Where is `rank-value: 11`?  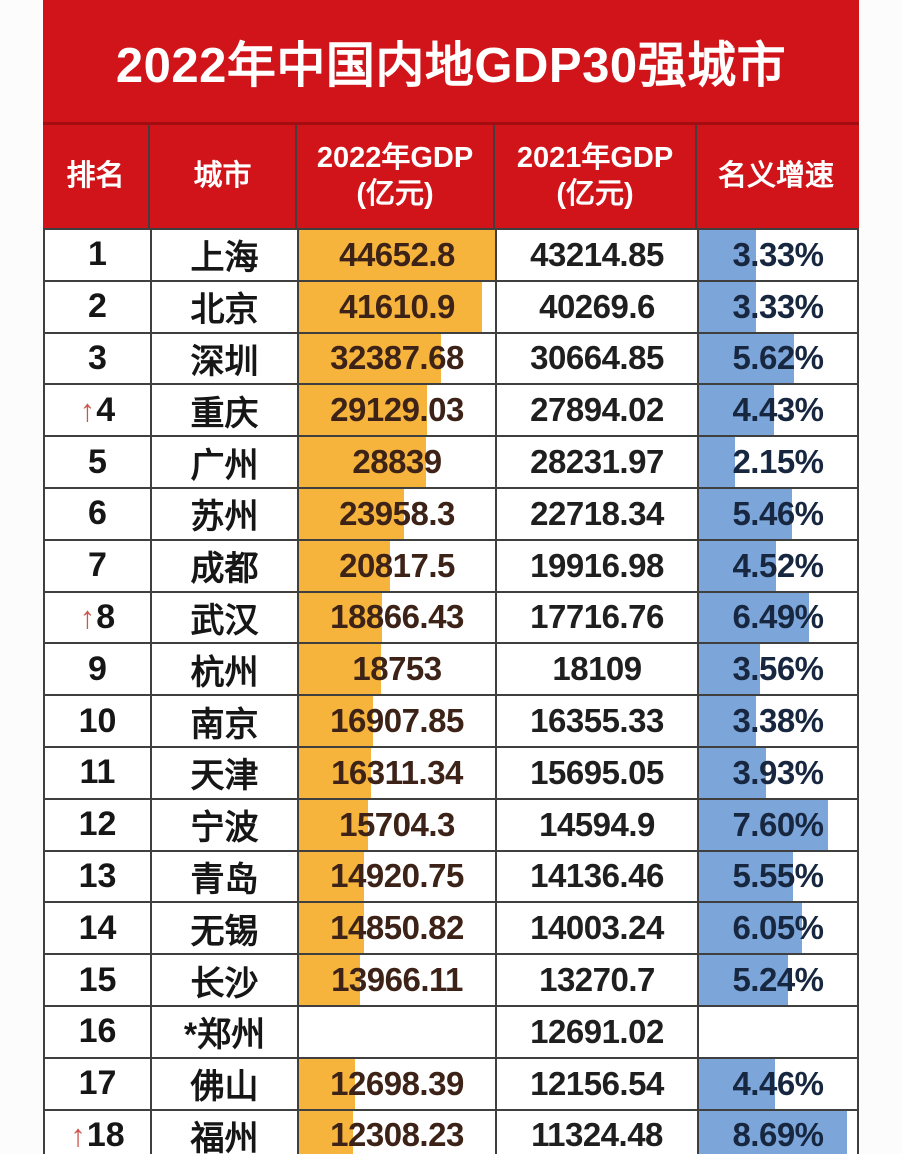
rank-value: 11 is located at coordinates (97, 772).